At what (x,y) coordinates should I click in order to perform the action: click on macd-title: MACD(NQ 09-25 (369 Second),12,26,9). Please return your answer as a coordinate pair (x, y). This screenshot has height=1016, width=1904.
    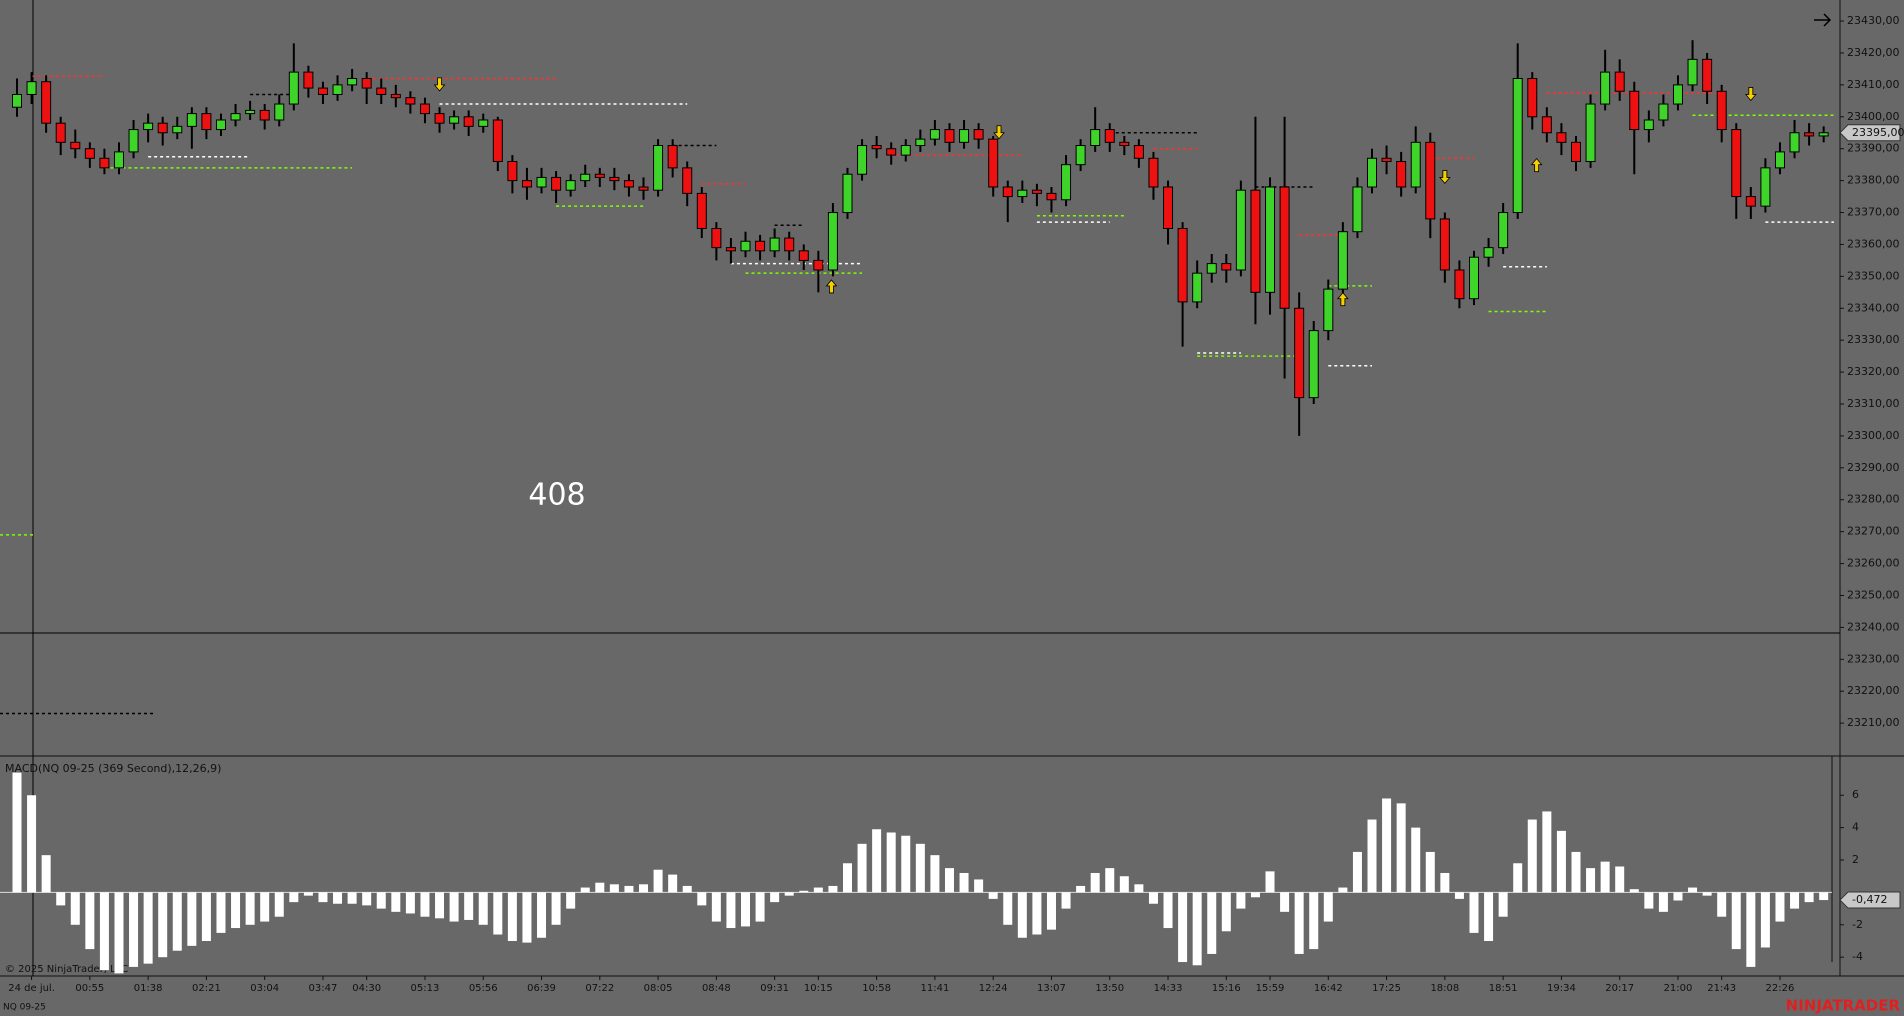
    Looking at the image, I should click on (113, 768).